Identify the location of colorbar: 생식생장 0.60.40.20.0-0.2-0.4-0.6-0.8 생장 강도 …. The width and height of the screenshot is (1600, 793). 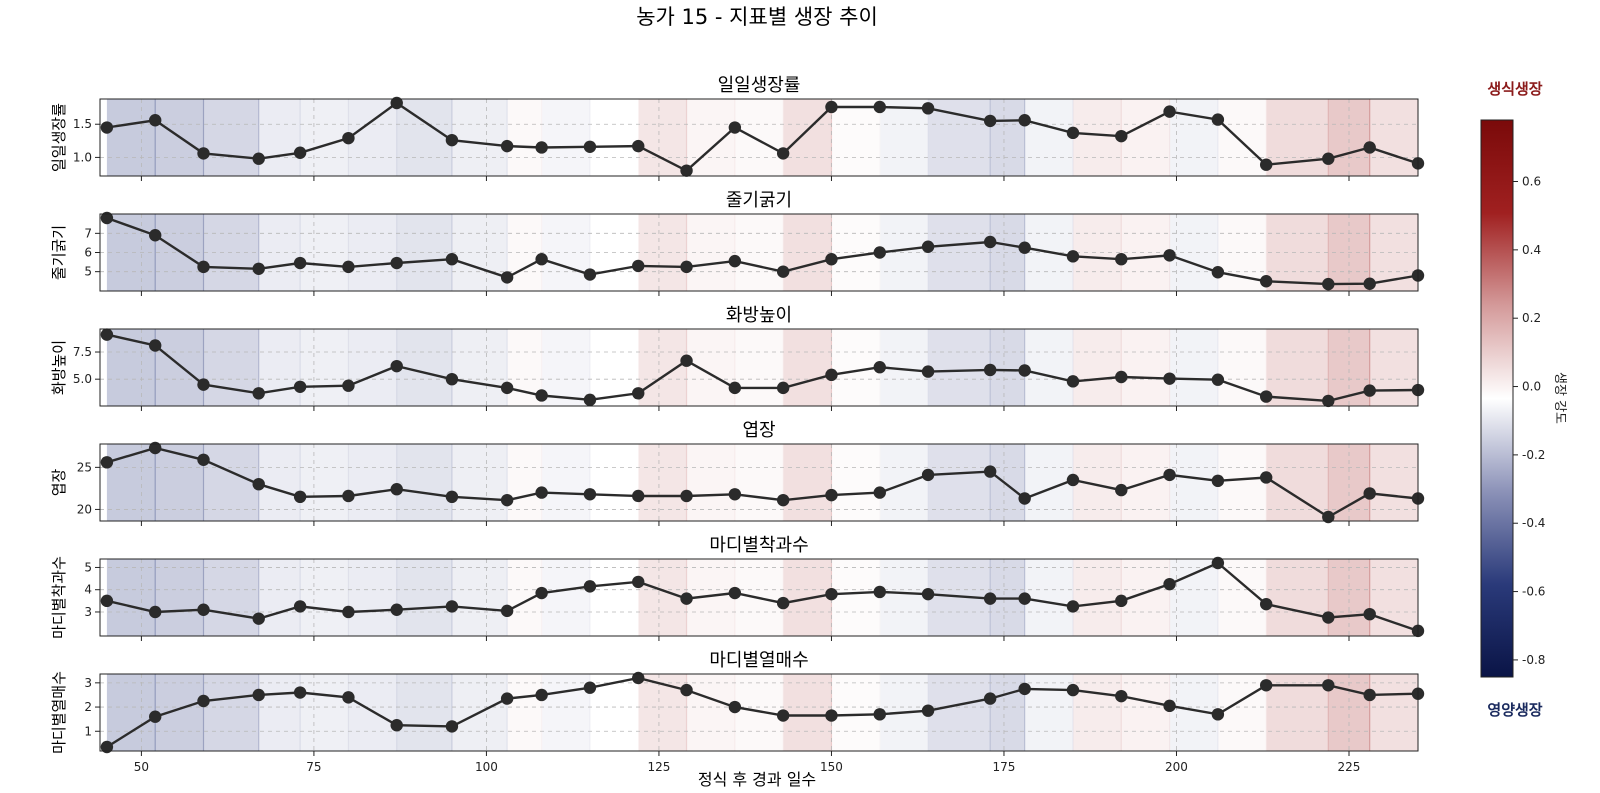
(1523, 399).